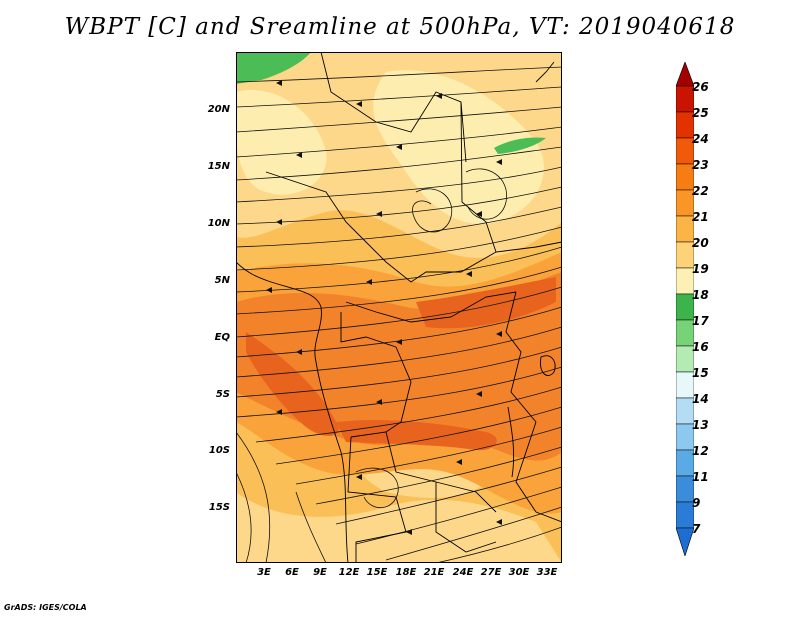 Image resolution: width=800 pixels, height=618 pixels. Describe the element at coordinates (696, 503) in the screenshot. I see `colorbar-label-9: 9` at that location.